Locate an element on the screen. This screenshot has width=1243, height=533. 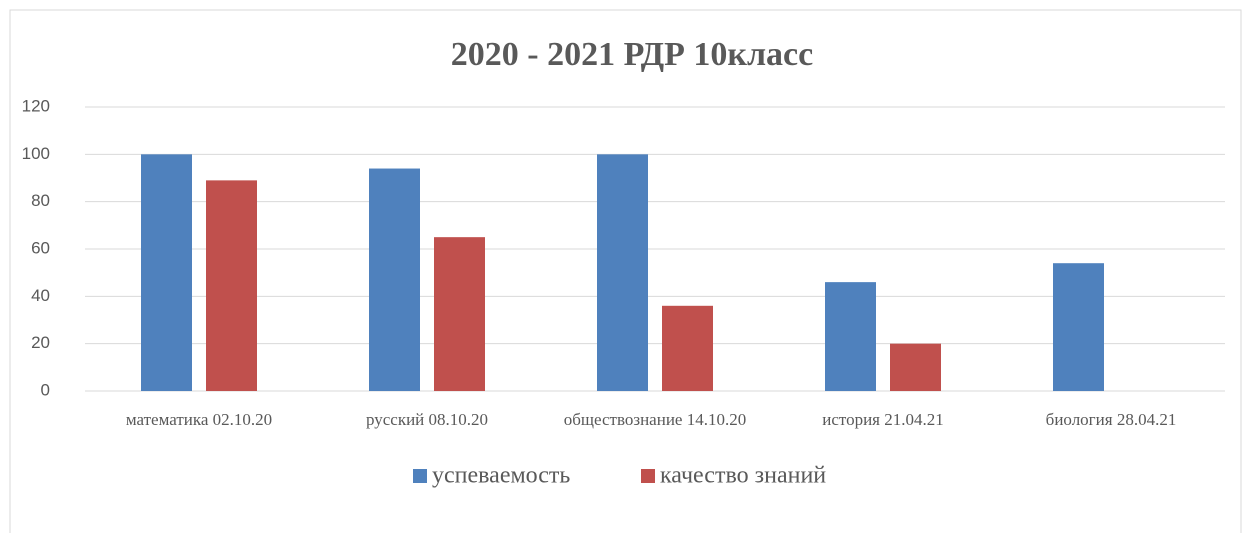
y-tick-label: 60 is located at coordinates (40, 247).